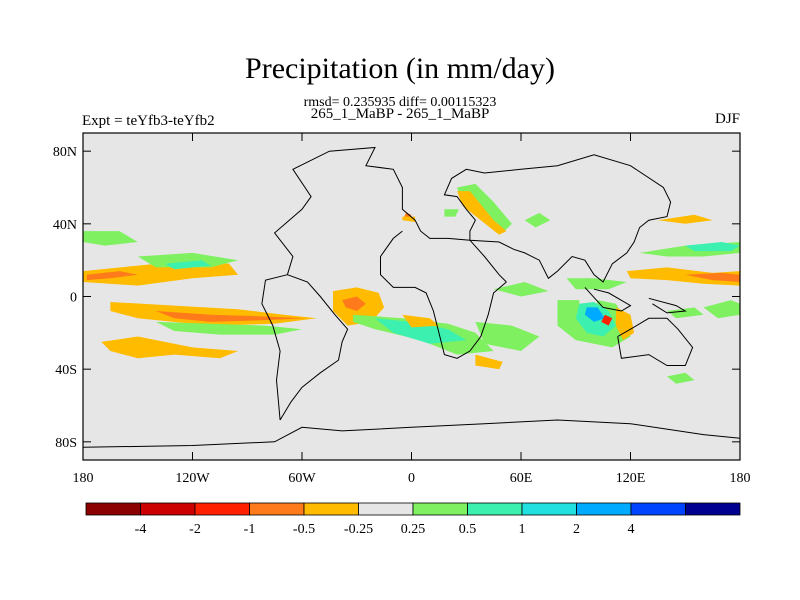 The image size is (800, 600). What do you see at coordinates (65, 152) in the screenshot?
I see `y-tick-label: 80N` at bounding box center [65, 152].